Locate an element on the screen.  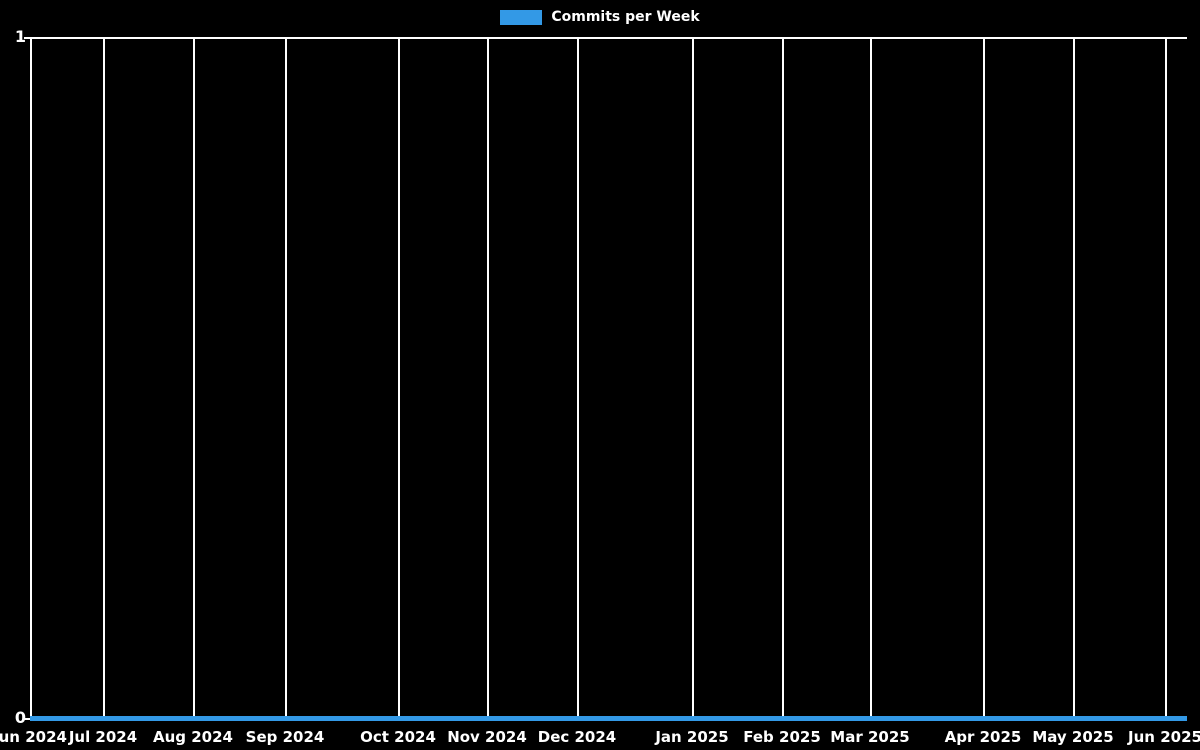
legend-item-commits-per-week: Commits per Week is located at coordinates (600, 17).